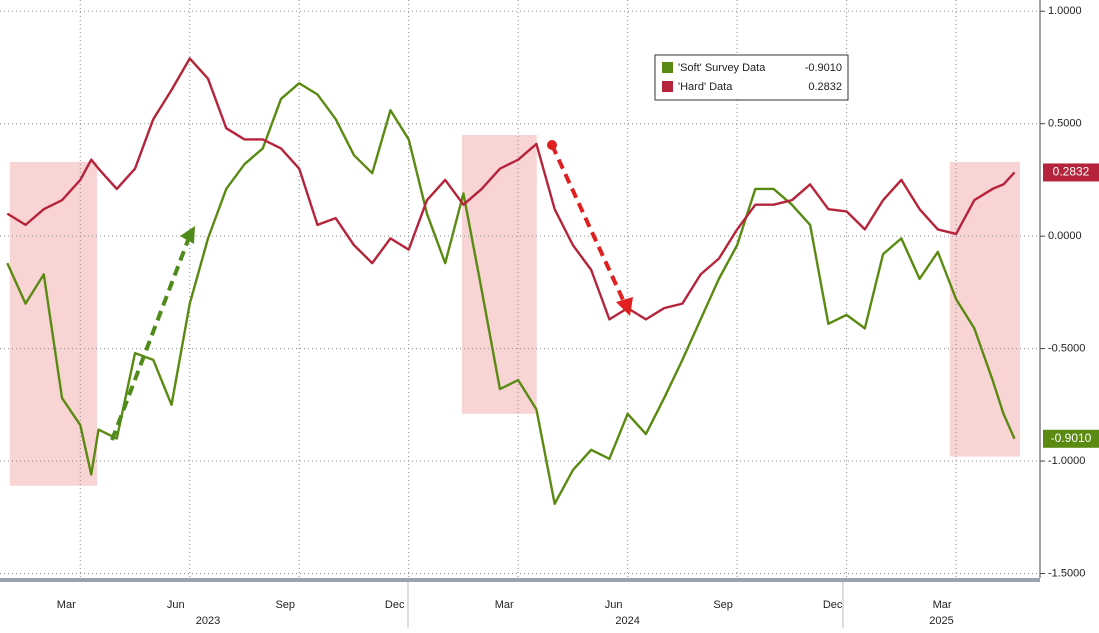 The image size is (1099, 633). What do you see at coordinates (520, 580) in the screenshot?
I see `x-axis-band` at bounding box center [520, 580].